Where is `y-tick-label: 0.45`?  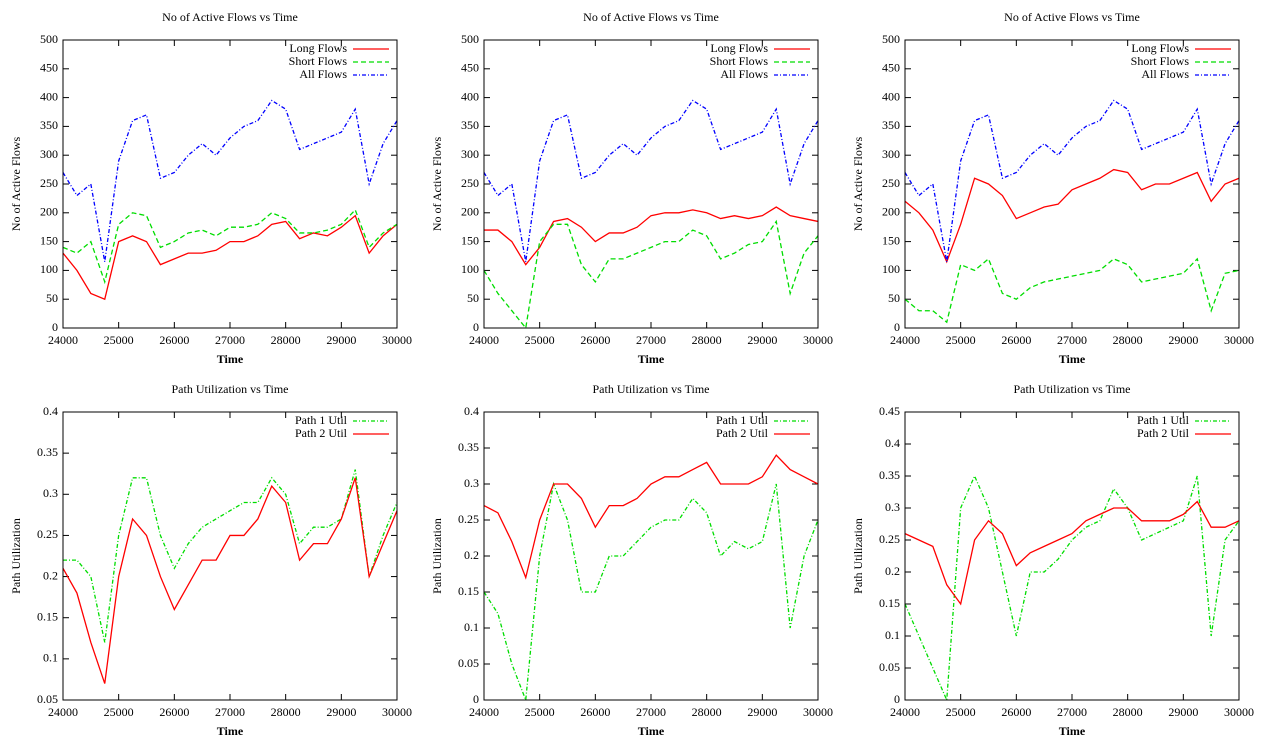
y-tick-label: 0.45 is located at coordinates (889, 411).